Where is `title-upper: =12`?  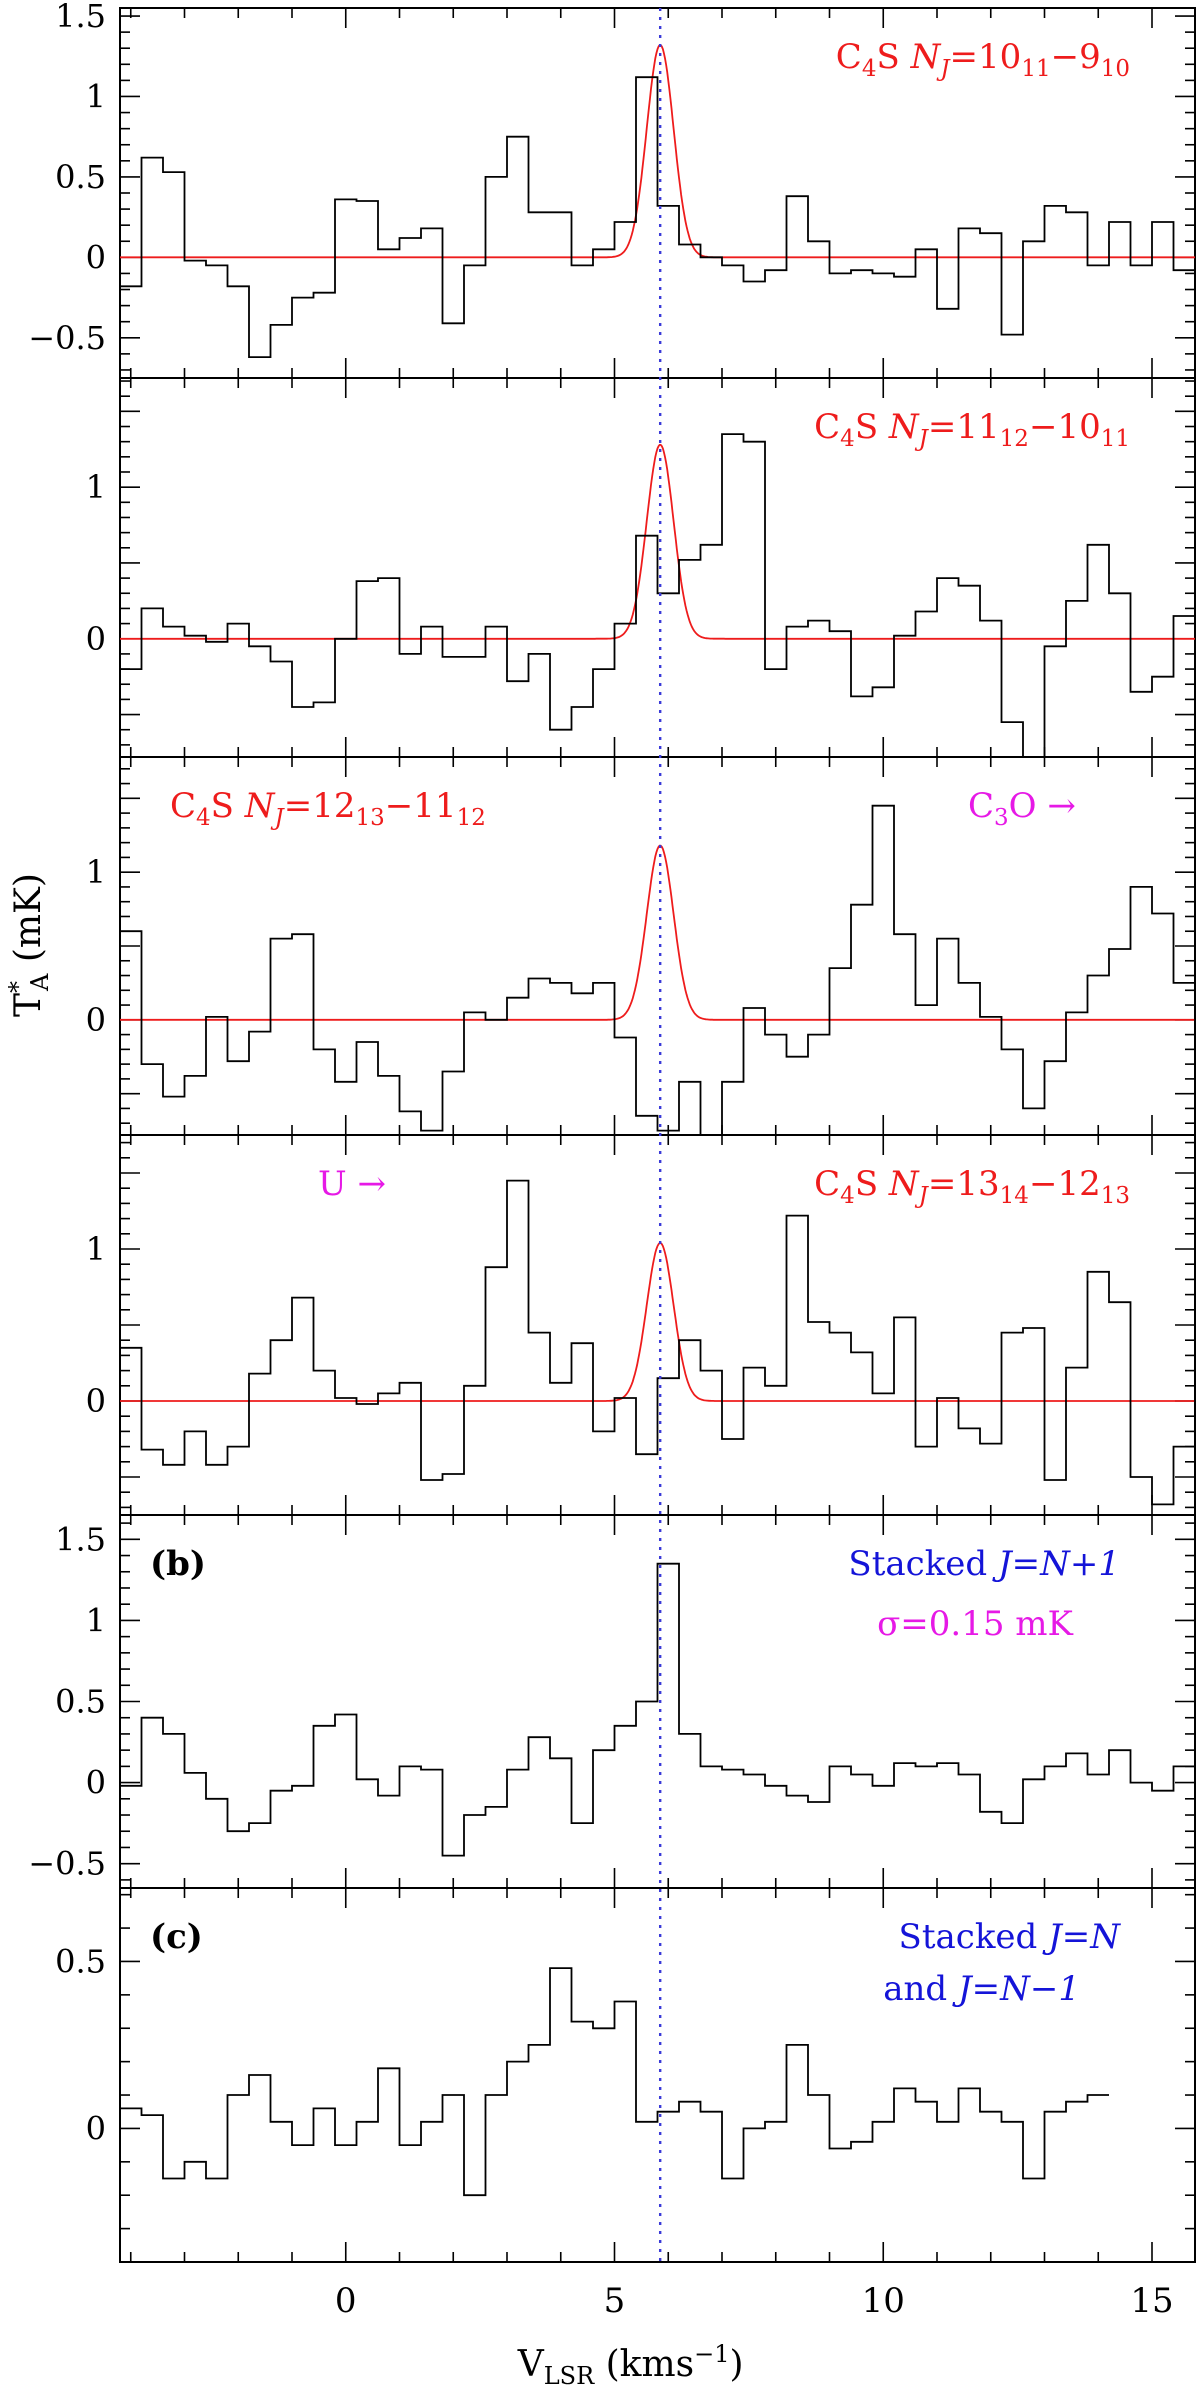
title-upper: =12 is located at coordinates (320, 806).